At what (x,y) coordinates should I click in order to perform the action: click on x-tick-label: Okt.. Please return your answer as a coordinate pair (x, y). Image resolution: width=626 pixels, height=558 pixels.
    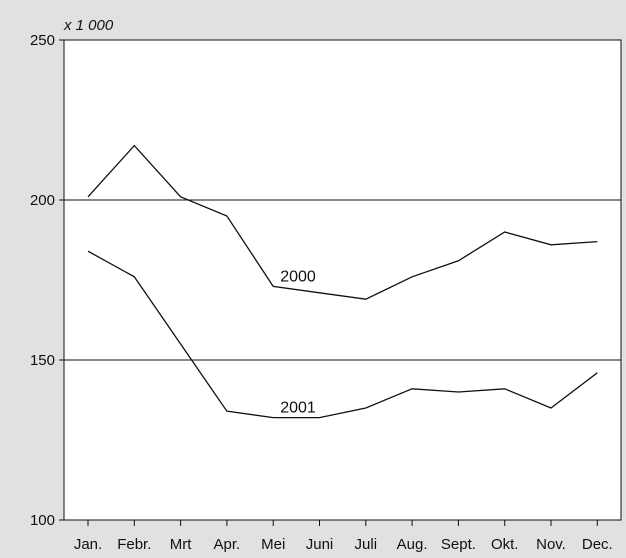
    Looking at the image, I should click on (505, 544).